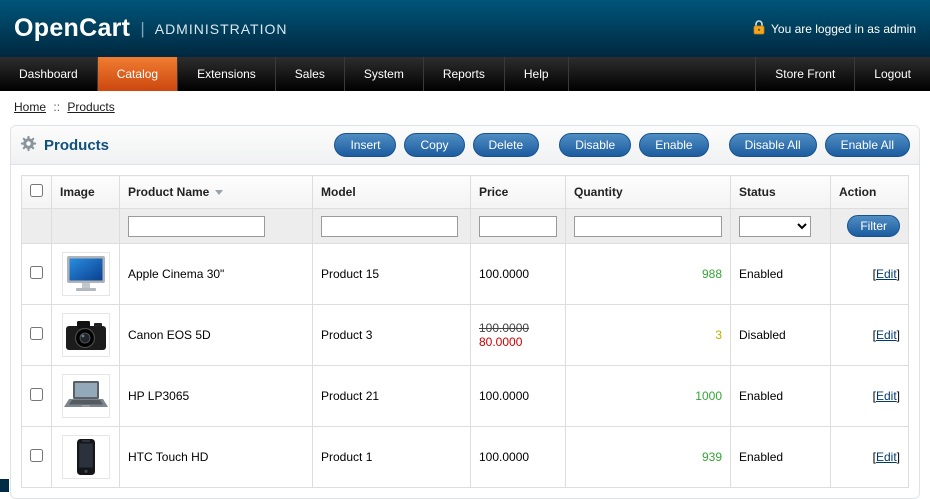  What do you see at coordinates (227, 74) in the screenshot?
I see `nav-item-extensions: Extensions` at bounding box center [227, 74].